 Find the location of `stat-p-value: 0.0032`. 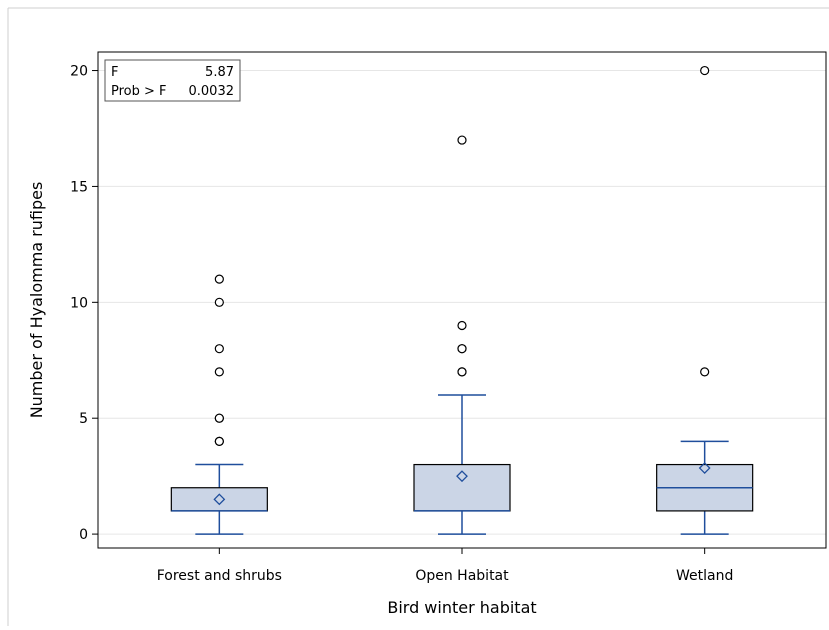

stat-p-value: 0.0032 is located at coordinates (212, 91).